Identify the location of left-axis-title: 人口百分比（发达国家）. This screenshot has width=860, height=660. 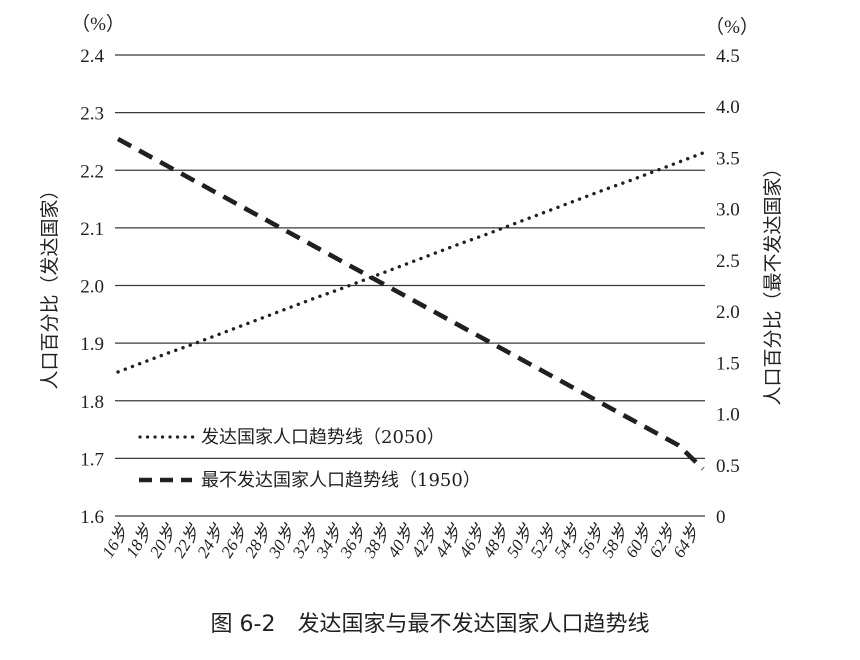
(50, 284).